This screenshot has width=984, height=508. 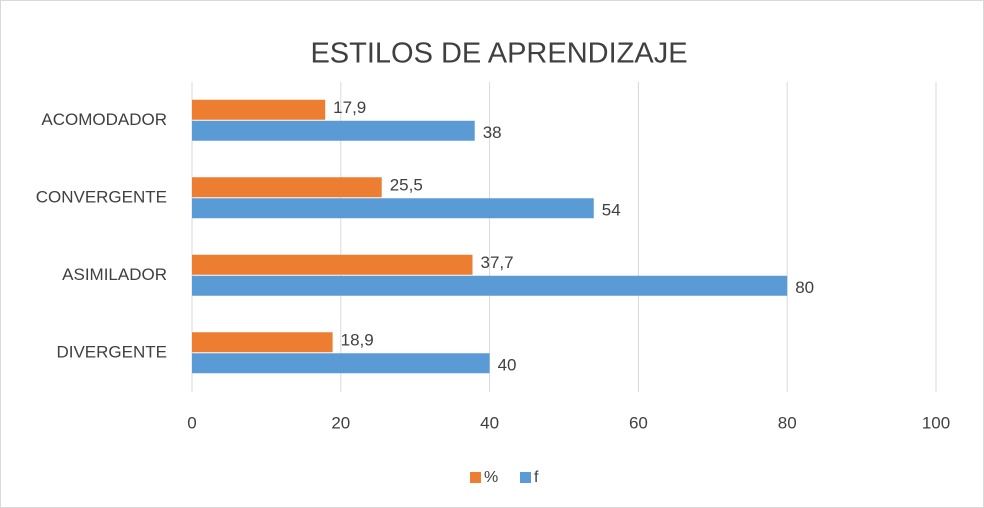 What do you see at coordinates (491, 477) in the screenshot?
I see `legend-label: %` at bounding box center [491, 477].